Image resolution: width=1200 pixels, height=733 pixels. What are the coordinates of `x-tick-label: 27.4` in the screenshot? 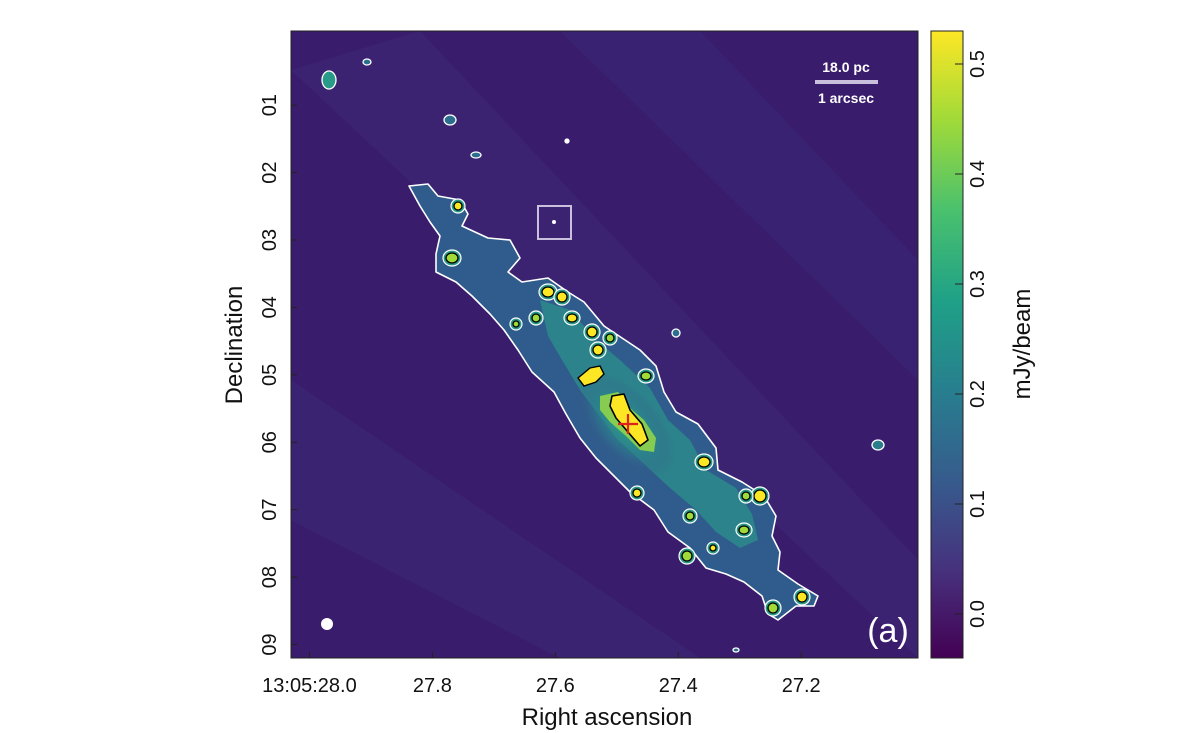 It's located at (678, 686).